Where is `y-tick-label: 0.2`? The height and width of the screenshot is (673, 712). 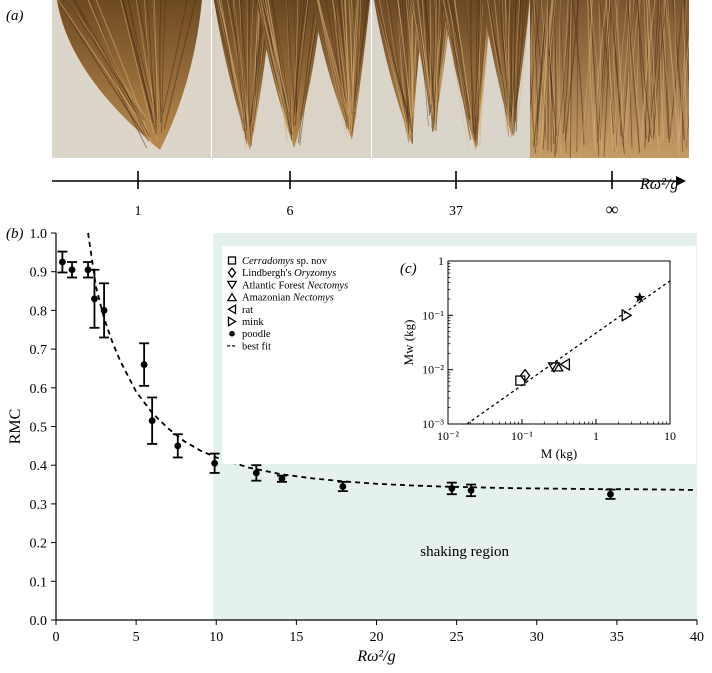
y-tick-label: 0.2 is located at coordinates (39, 544).